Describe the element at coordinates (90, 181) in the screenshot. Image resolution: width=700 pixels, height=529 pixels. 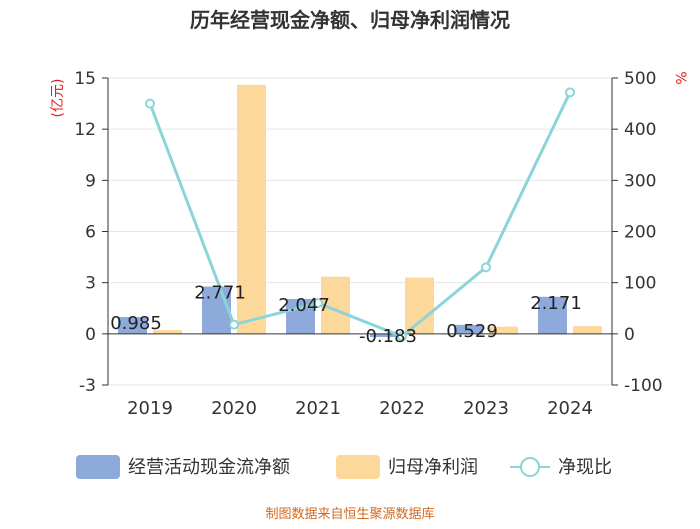
I see `left-tick-label: 9` at that location.